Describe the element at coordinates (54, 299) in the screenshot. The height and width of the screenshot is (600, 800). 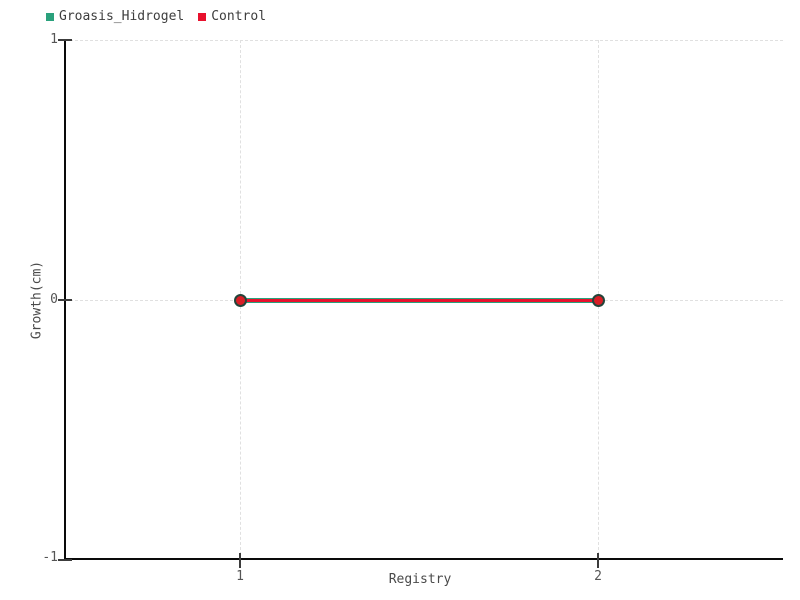
I see `y-tick-label-0: 0` at that location.